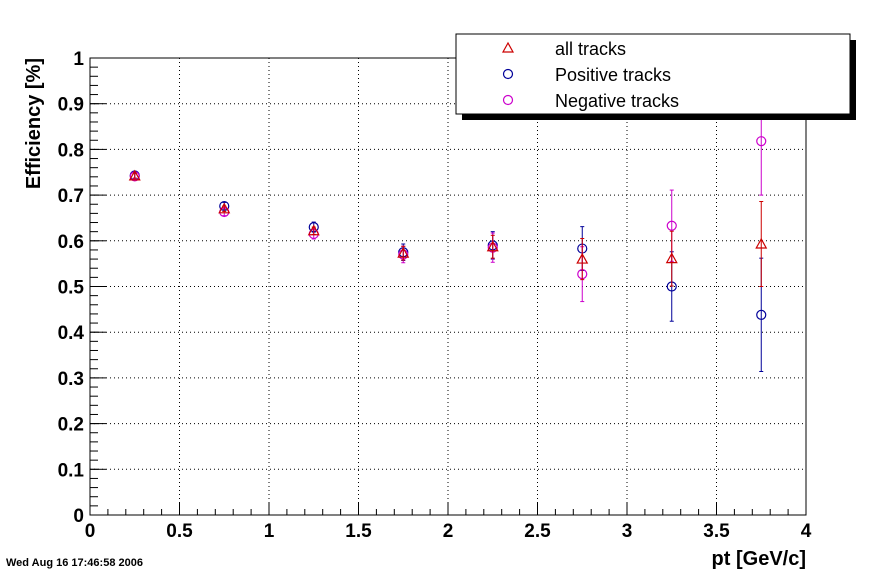 The height and width of the screenshot is (572, 896). Describe the element at coordinates (71, 150) in the screenshot. I see `y-tick-label: 0.8` at that location.